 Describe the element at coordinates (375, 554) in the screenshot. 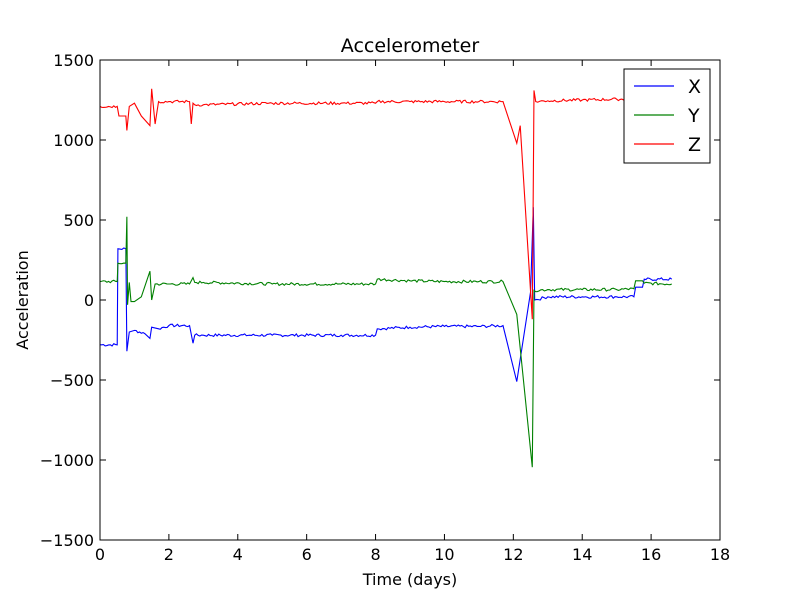

I see `x-tick-label: 8` at that location.